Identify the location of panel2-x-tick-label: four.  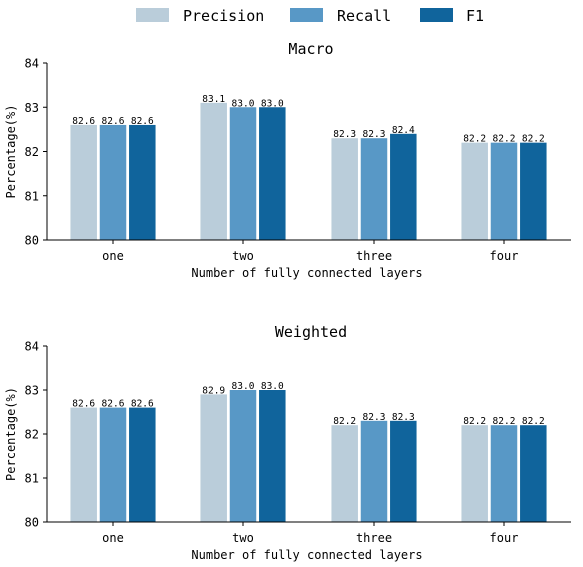
(504, 538).